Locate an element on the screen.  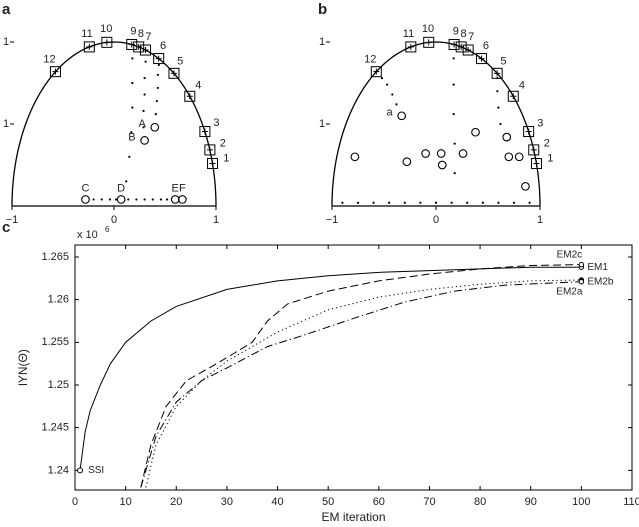
initial-label: B is located at coordinates (131, 137).